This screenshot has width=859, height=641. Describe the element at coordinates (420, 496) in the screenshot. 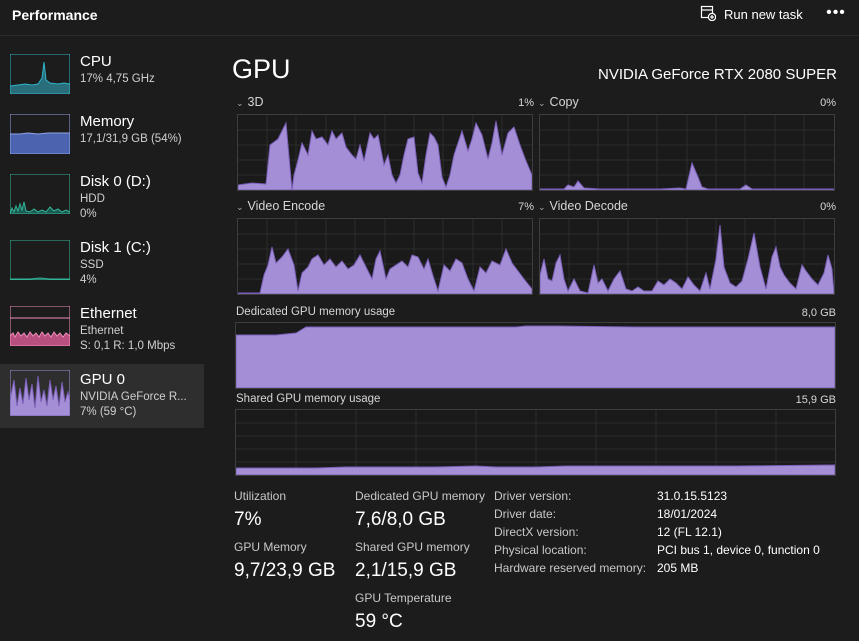

I see `dedicated-gpu-memory-label: Dedicated GPU memory` at that location.